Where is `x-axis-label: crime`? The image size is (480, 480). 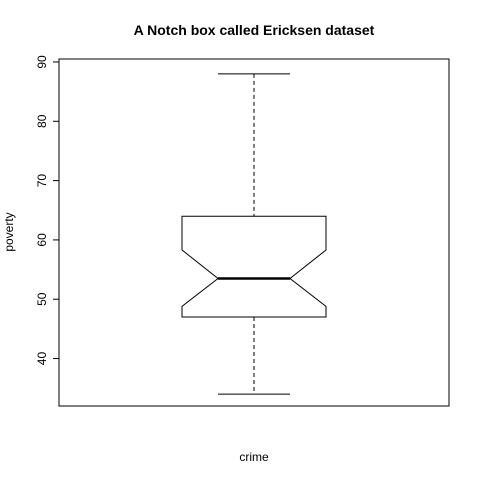 x-axis-label: crime is located at coordinates (254, 457).